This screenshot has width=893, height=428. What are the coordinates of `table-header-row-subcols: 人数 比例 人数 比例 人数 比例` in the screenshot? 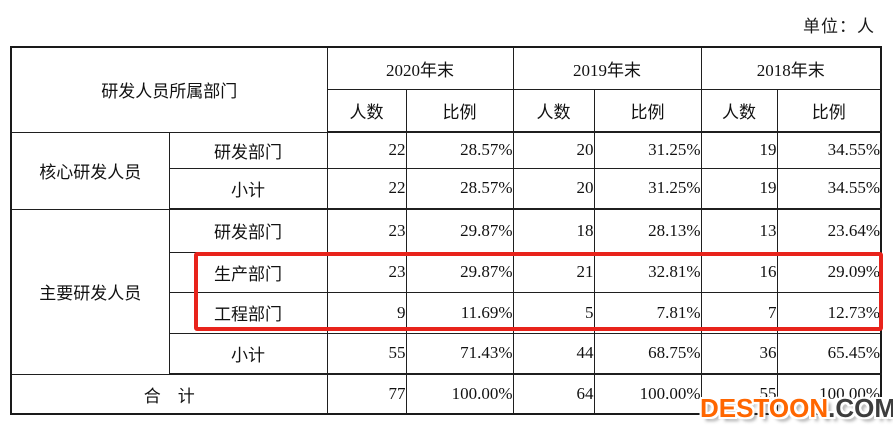 It's located at (446, 110).